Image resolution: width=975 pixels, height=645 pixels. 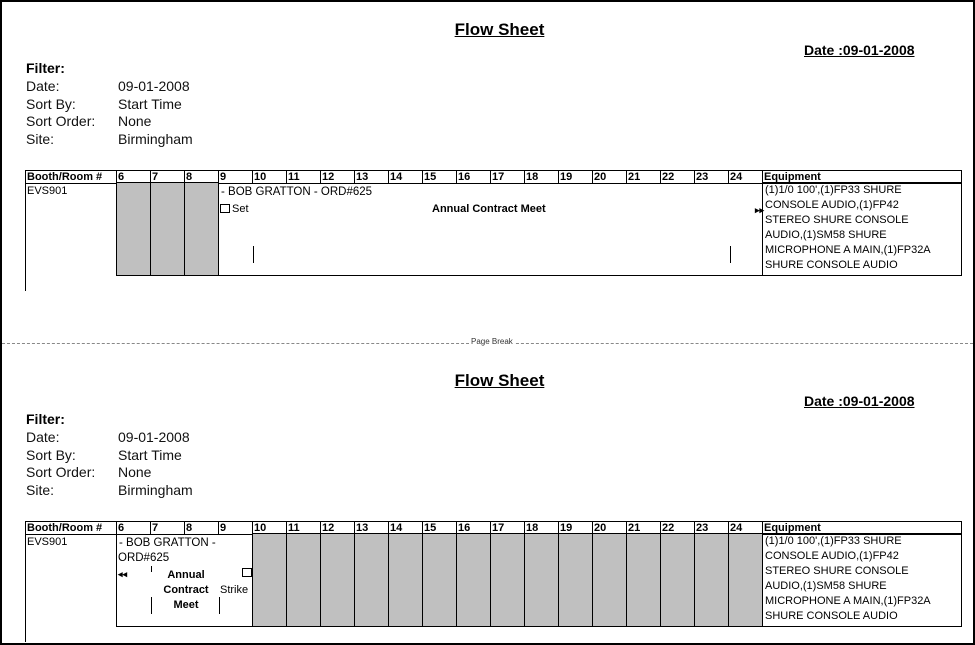 I want to click on booking-label: - BOB GRATTON - ORD#625, so click(x=297, y=192).